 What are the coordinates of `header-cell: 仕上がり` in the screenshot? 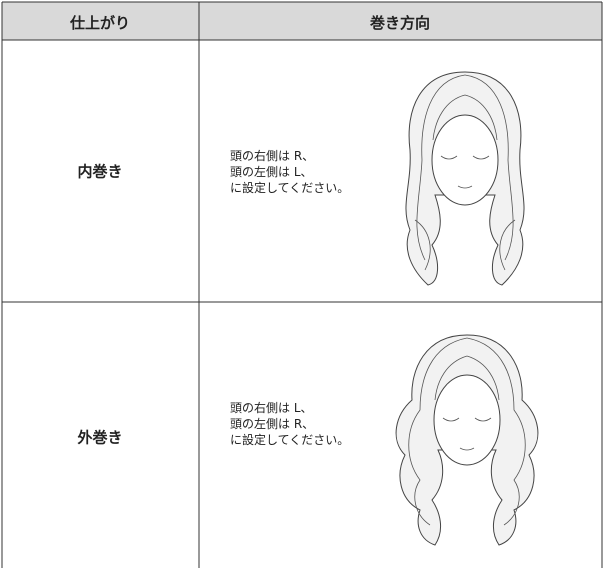 It's located at (100, 23).